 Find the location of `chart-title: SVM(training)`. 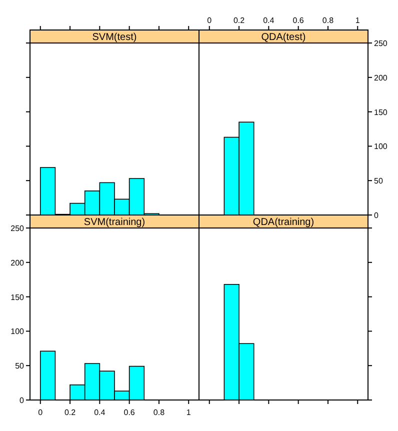

chart-title: SVM(training) is located at coordinates (115, 222).